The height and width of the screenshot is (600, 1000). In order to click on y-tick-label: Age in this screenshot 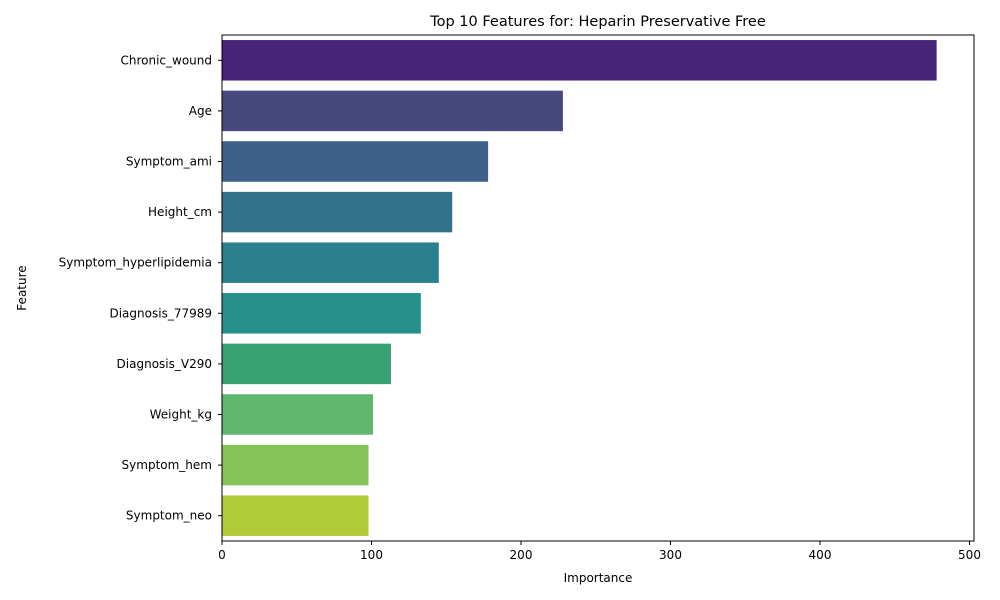, I will do `click(200, 111)`.